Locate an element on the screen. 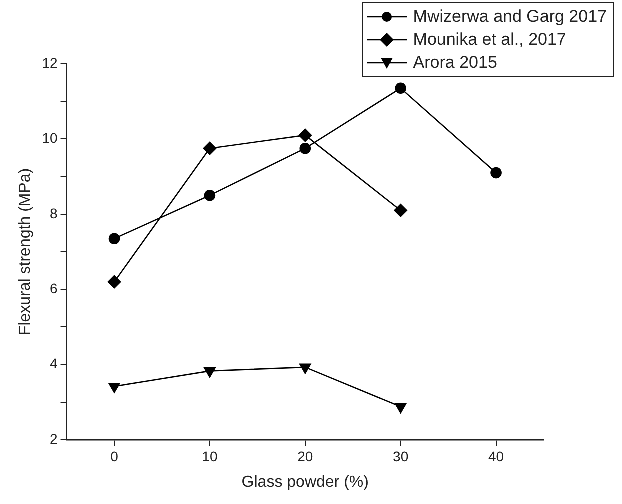 The image size is (622, 504). x-tick-label: 10 is located at coordinates (210, 456).